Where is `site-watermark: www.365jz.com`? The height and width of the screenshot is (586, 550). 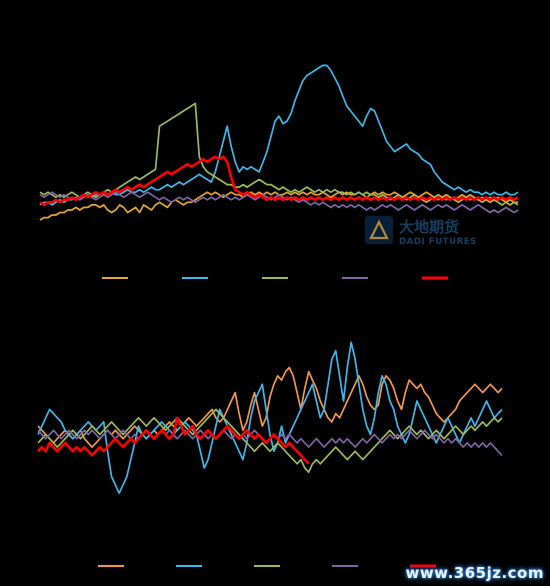 site-watermark: www.365jz.com is located at coordinates (474, 573).